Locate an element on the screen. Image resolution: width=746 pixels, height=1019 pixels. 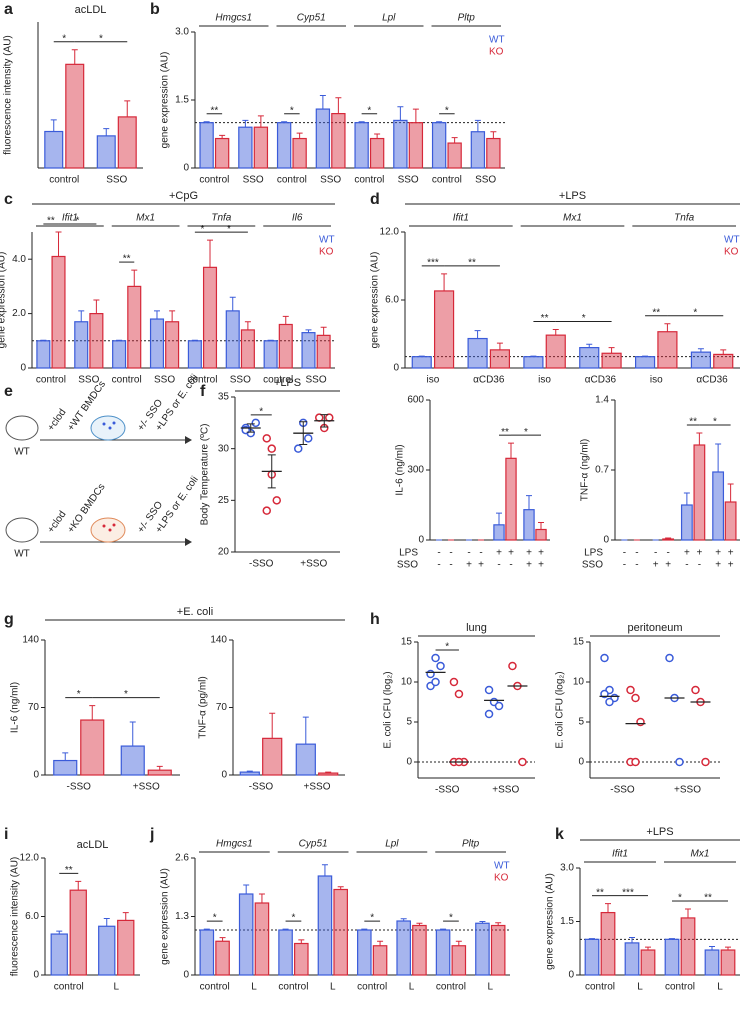
group-label: Ifit1 is located at coordinates (461, 218).